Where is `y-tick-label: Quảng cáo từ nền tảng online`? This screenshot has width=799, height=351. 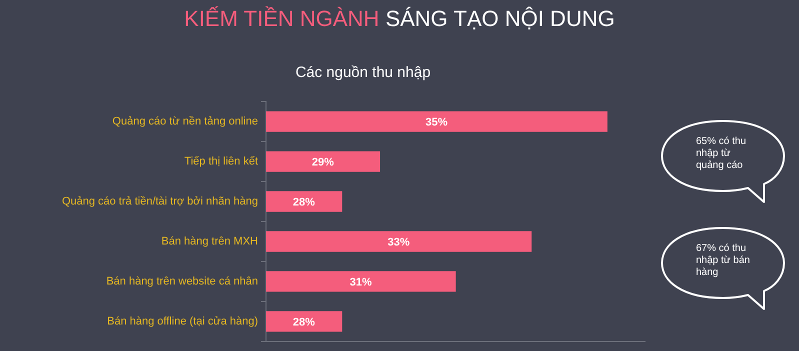
y-tick-label: Quảng cáo từ nền tảng online is located at coordinates (185, 122).